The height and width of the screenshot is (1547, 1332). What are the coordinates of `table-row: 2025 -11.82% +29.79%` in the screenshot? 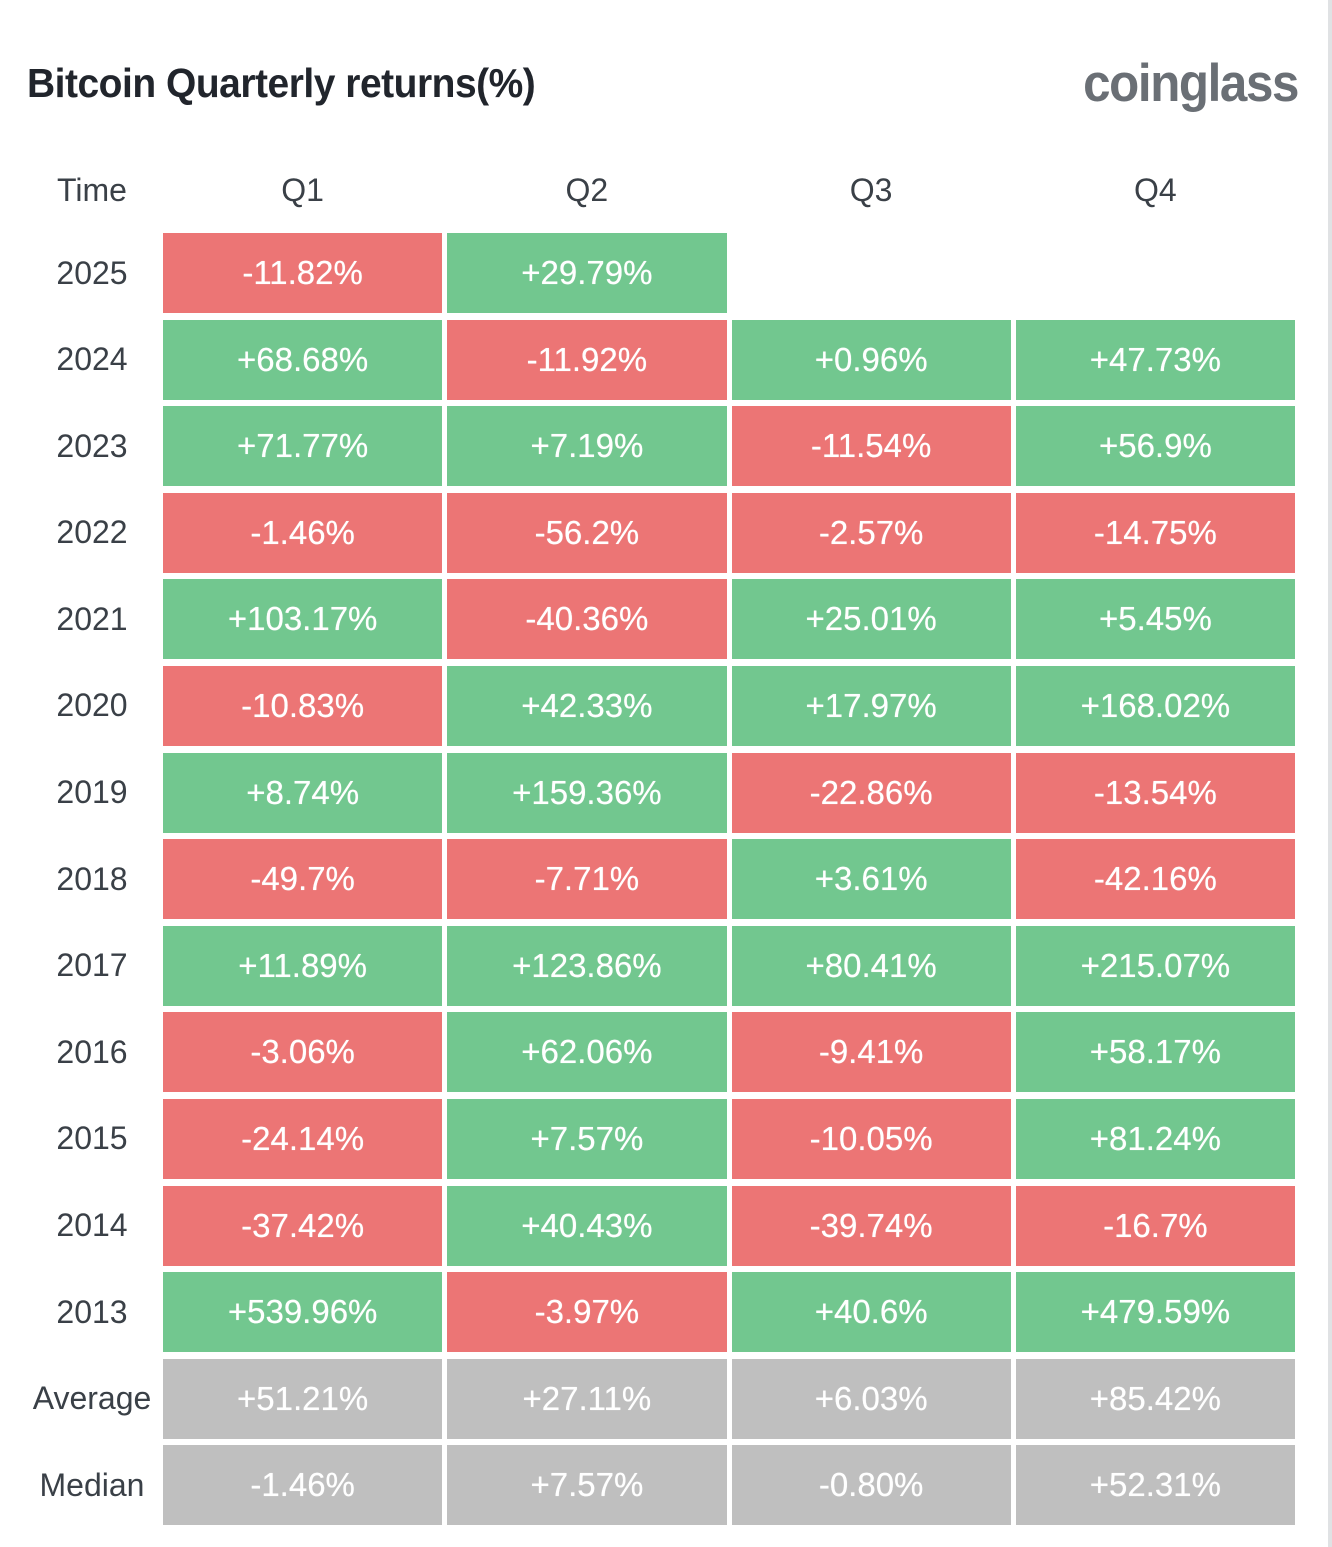 It's located at (647, 273).